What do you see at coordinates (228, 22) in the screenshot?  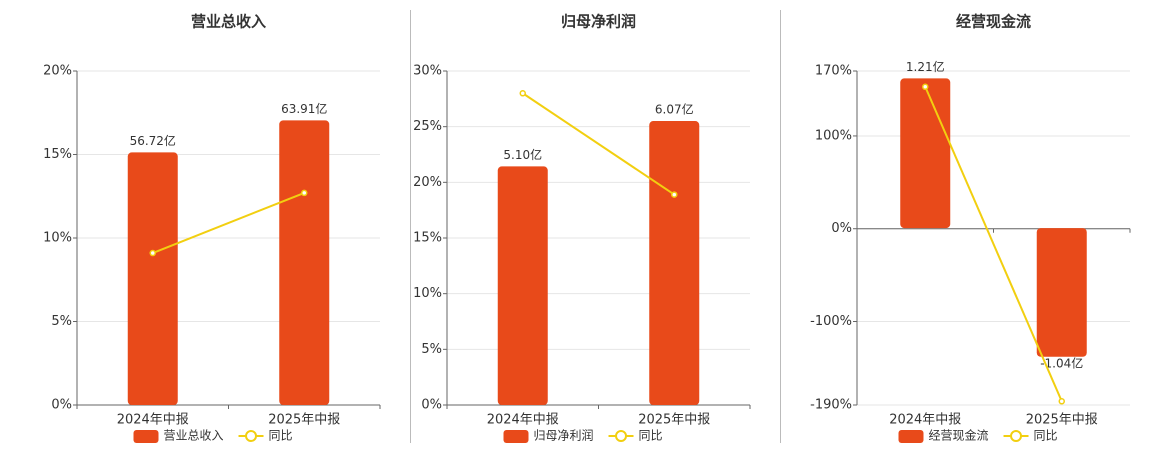 I see `chart-title: 营业总收入` at bounding box center [228, 22].